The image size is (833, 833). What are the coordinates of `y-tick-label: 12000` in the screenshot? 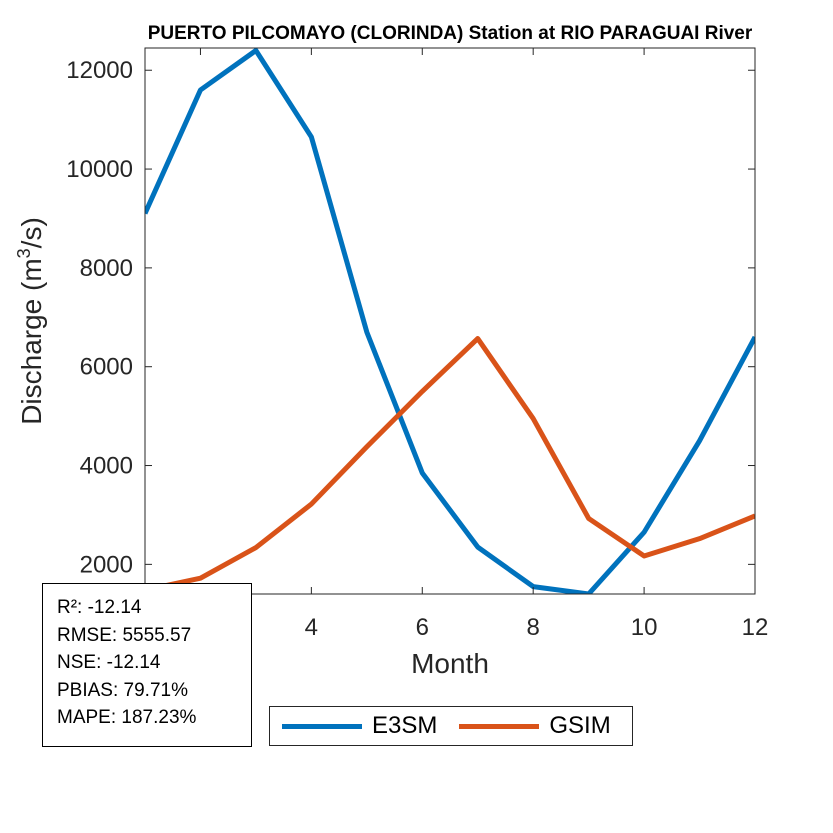 It's located at (99, 70).